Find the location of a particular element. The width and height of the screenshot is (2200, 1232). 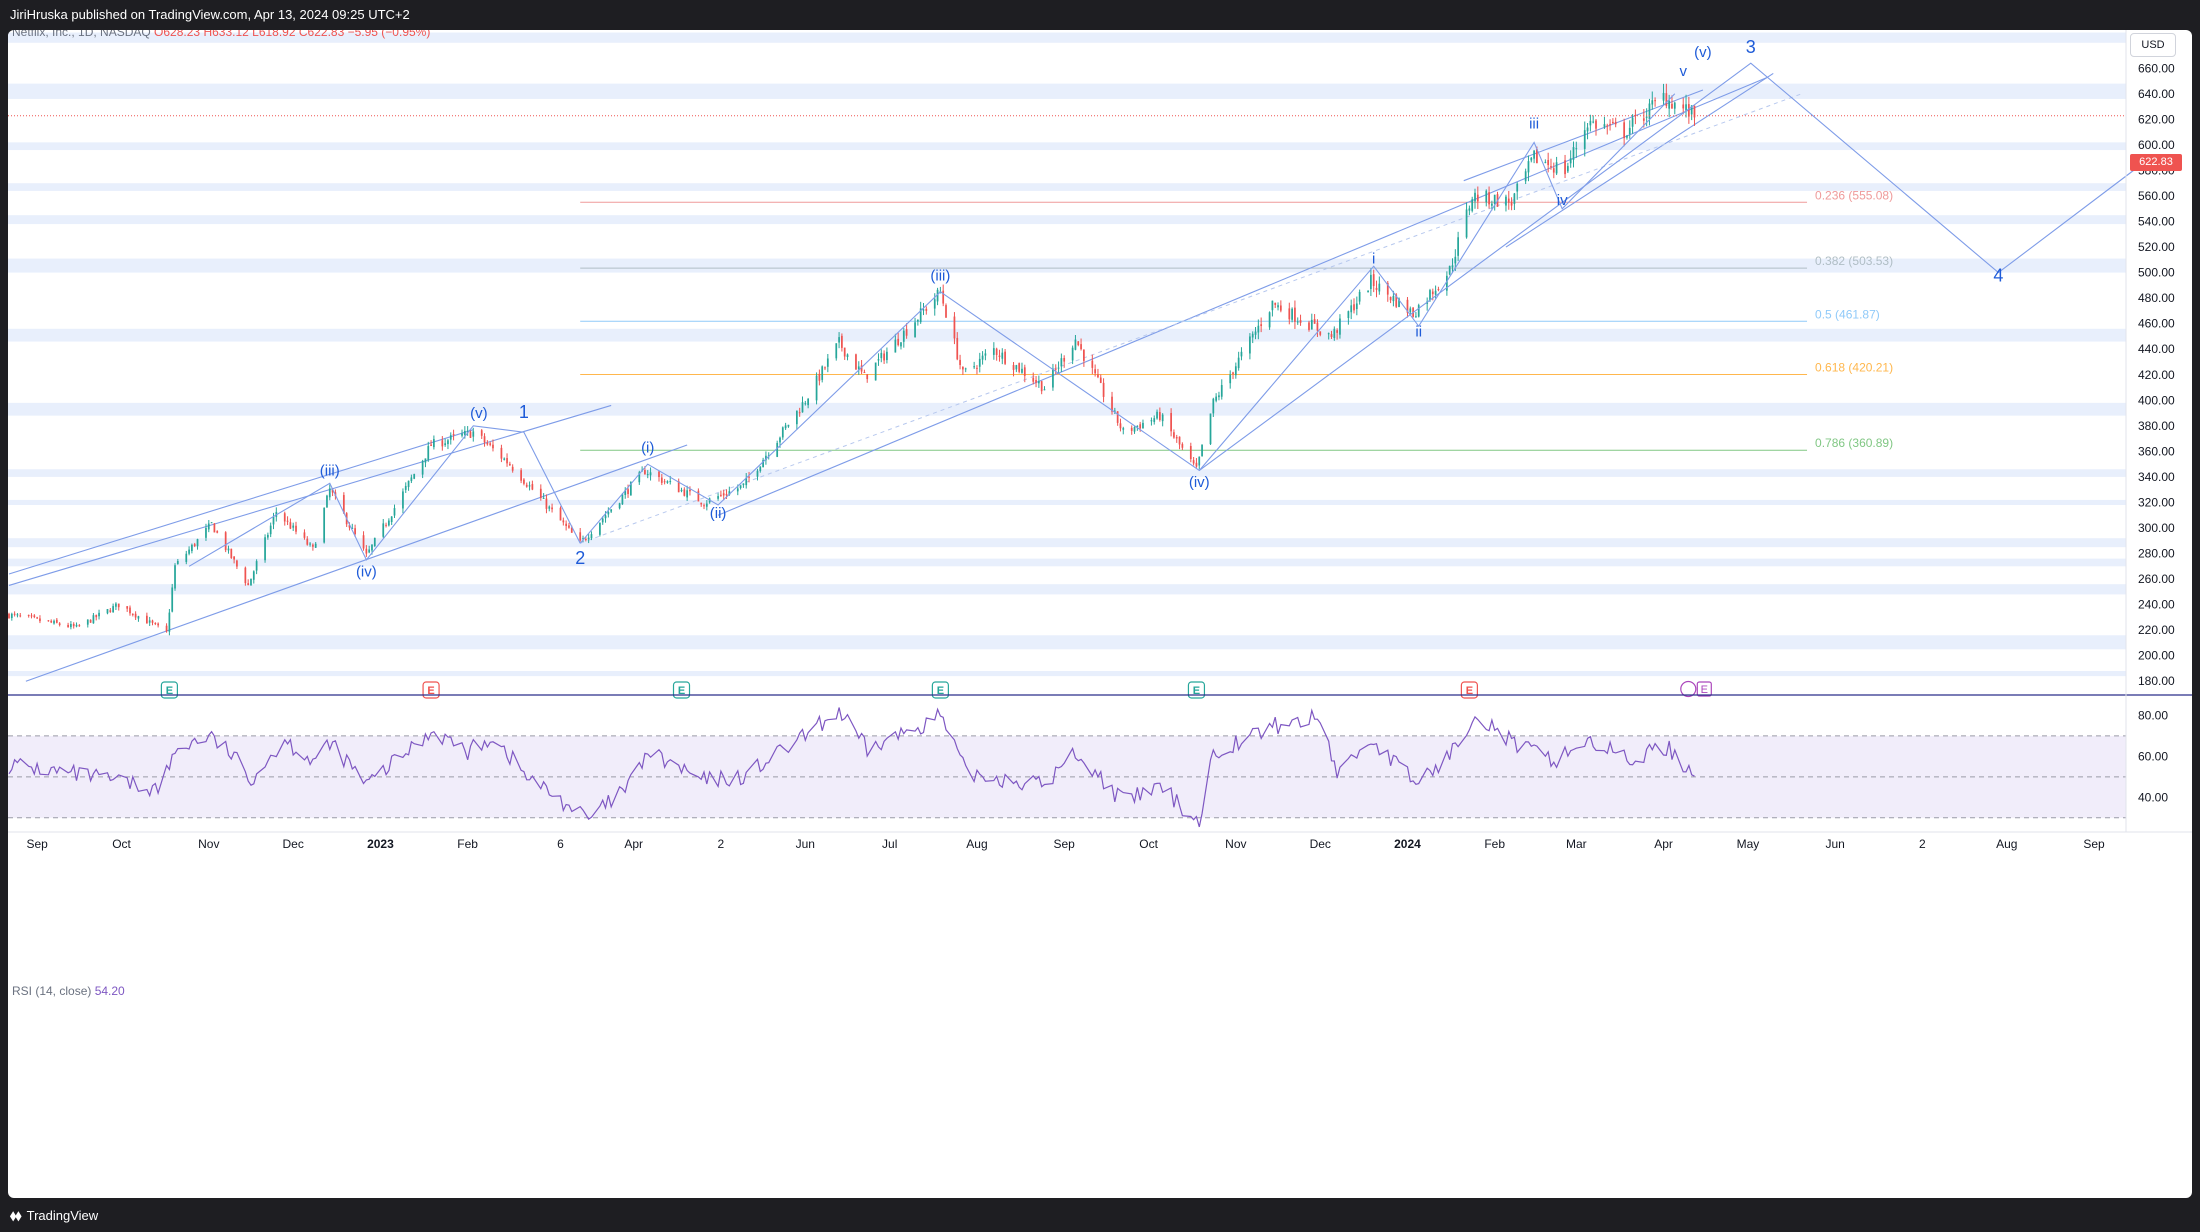

earnings-icon is located at coordinates (1469, 690).